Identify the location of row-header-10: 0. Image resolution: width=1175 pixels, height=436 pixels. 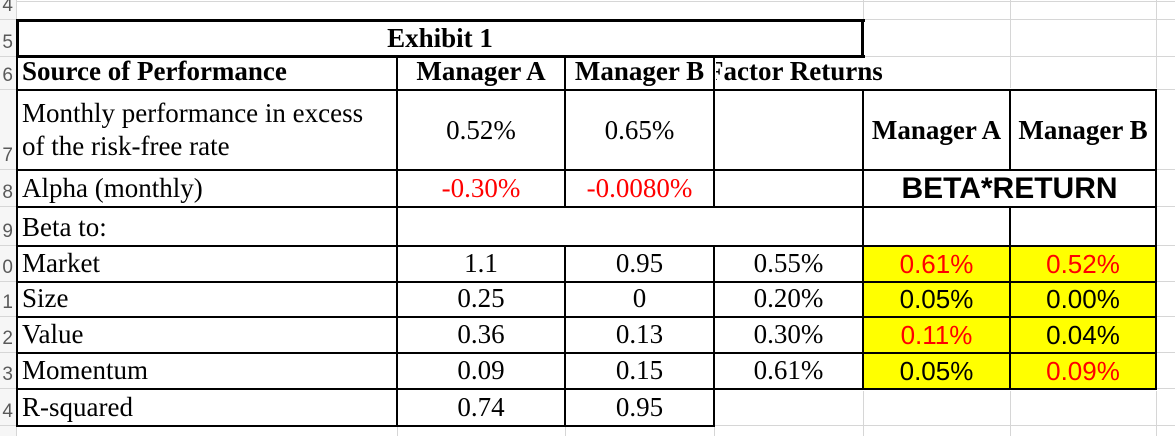
(7, 267).